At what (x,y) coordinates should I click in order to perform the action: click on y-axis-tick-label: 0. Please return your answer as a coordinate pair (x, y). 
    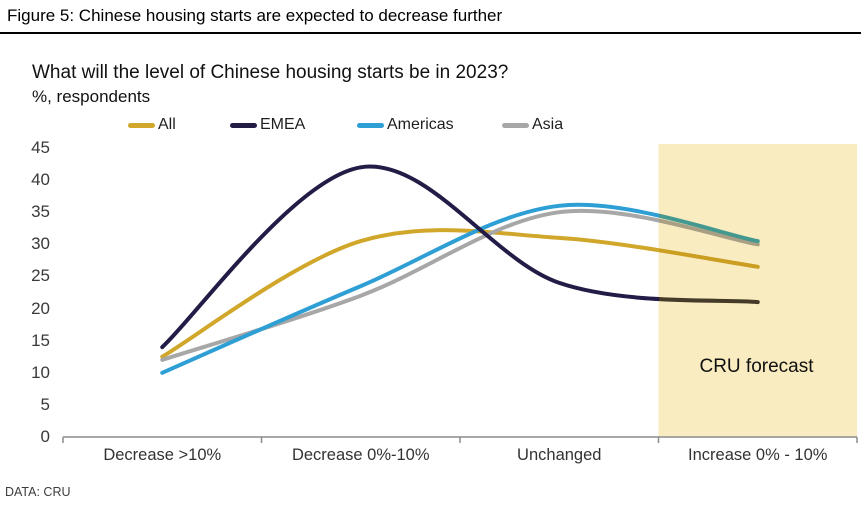
    Looking at the image, I should click on (45, 436).